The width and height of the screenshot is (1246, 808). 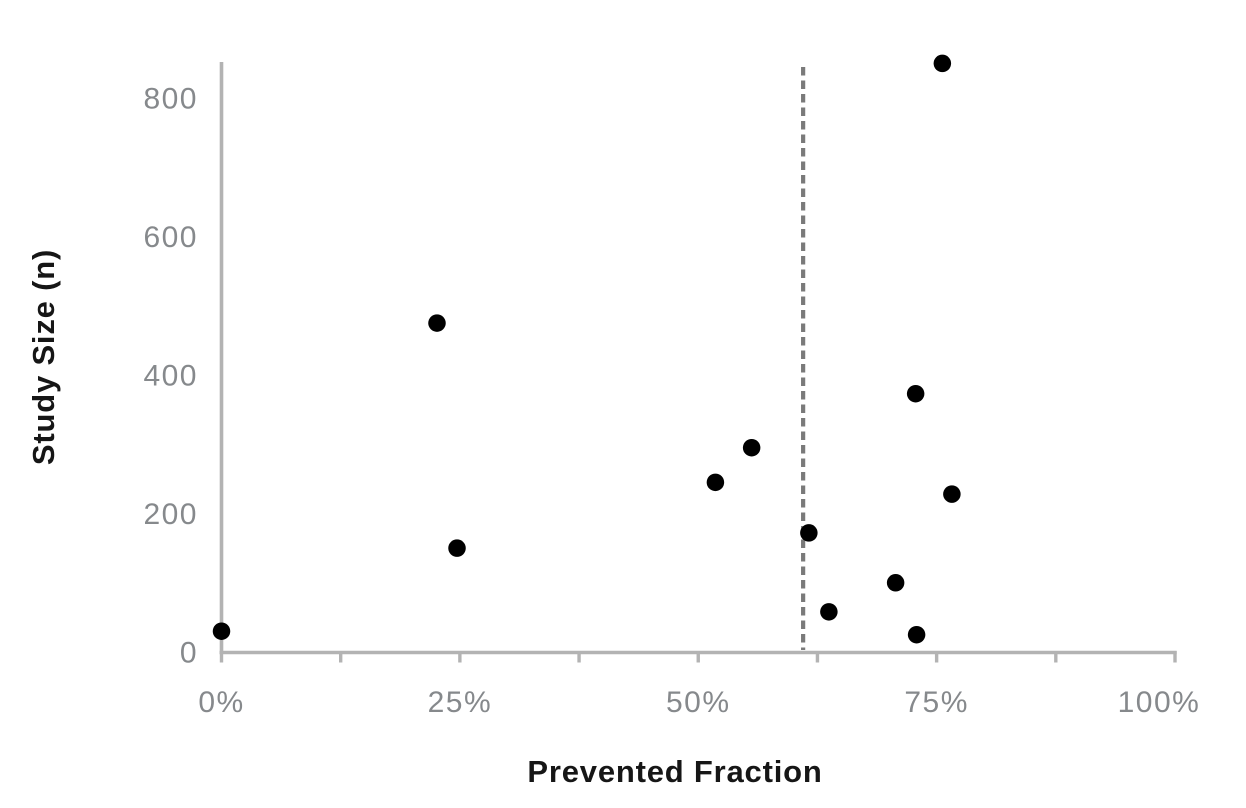 I want to click on y-axis-title: Study Size (n), so click(x=43, y=357).